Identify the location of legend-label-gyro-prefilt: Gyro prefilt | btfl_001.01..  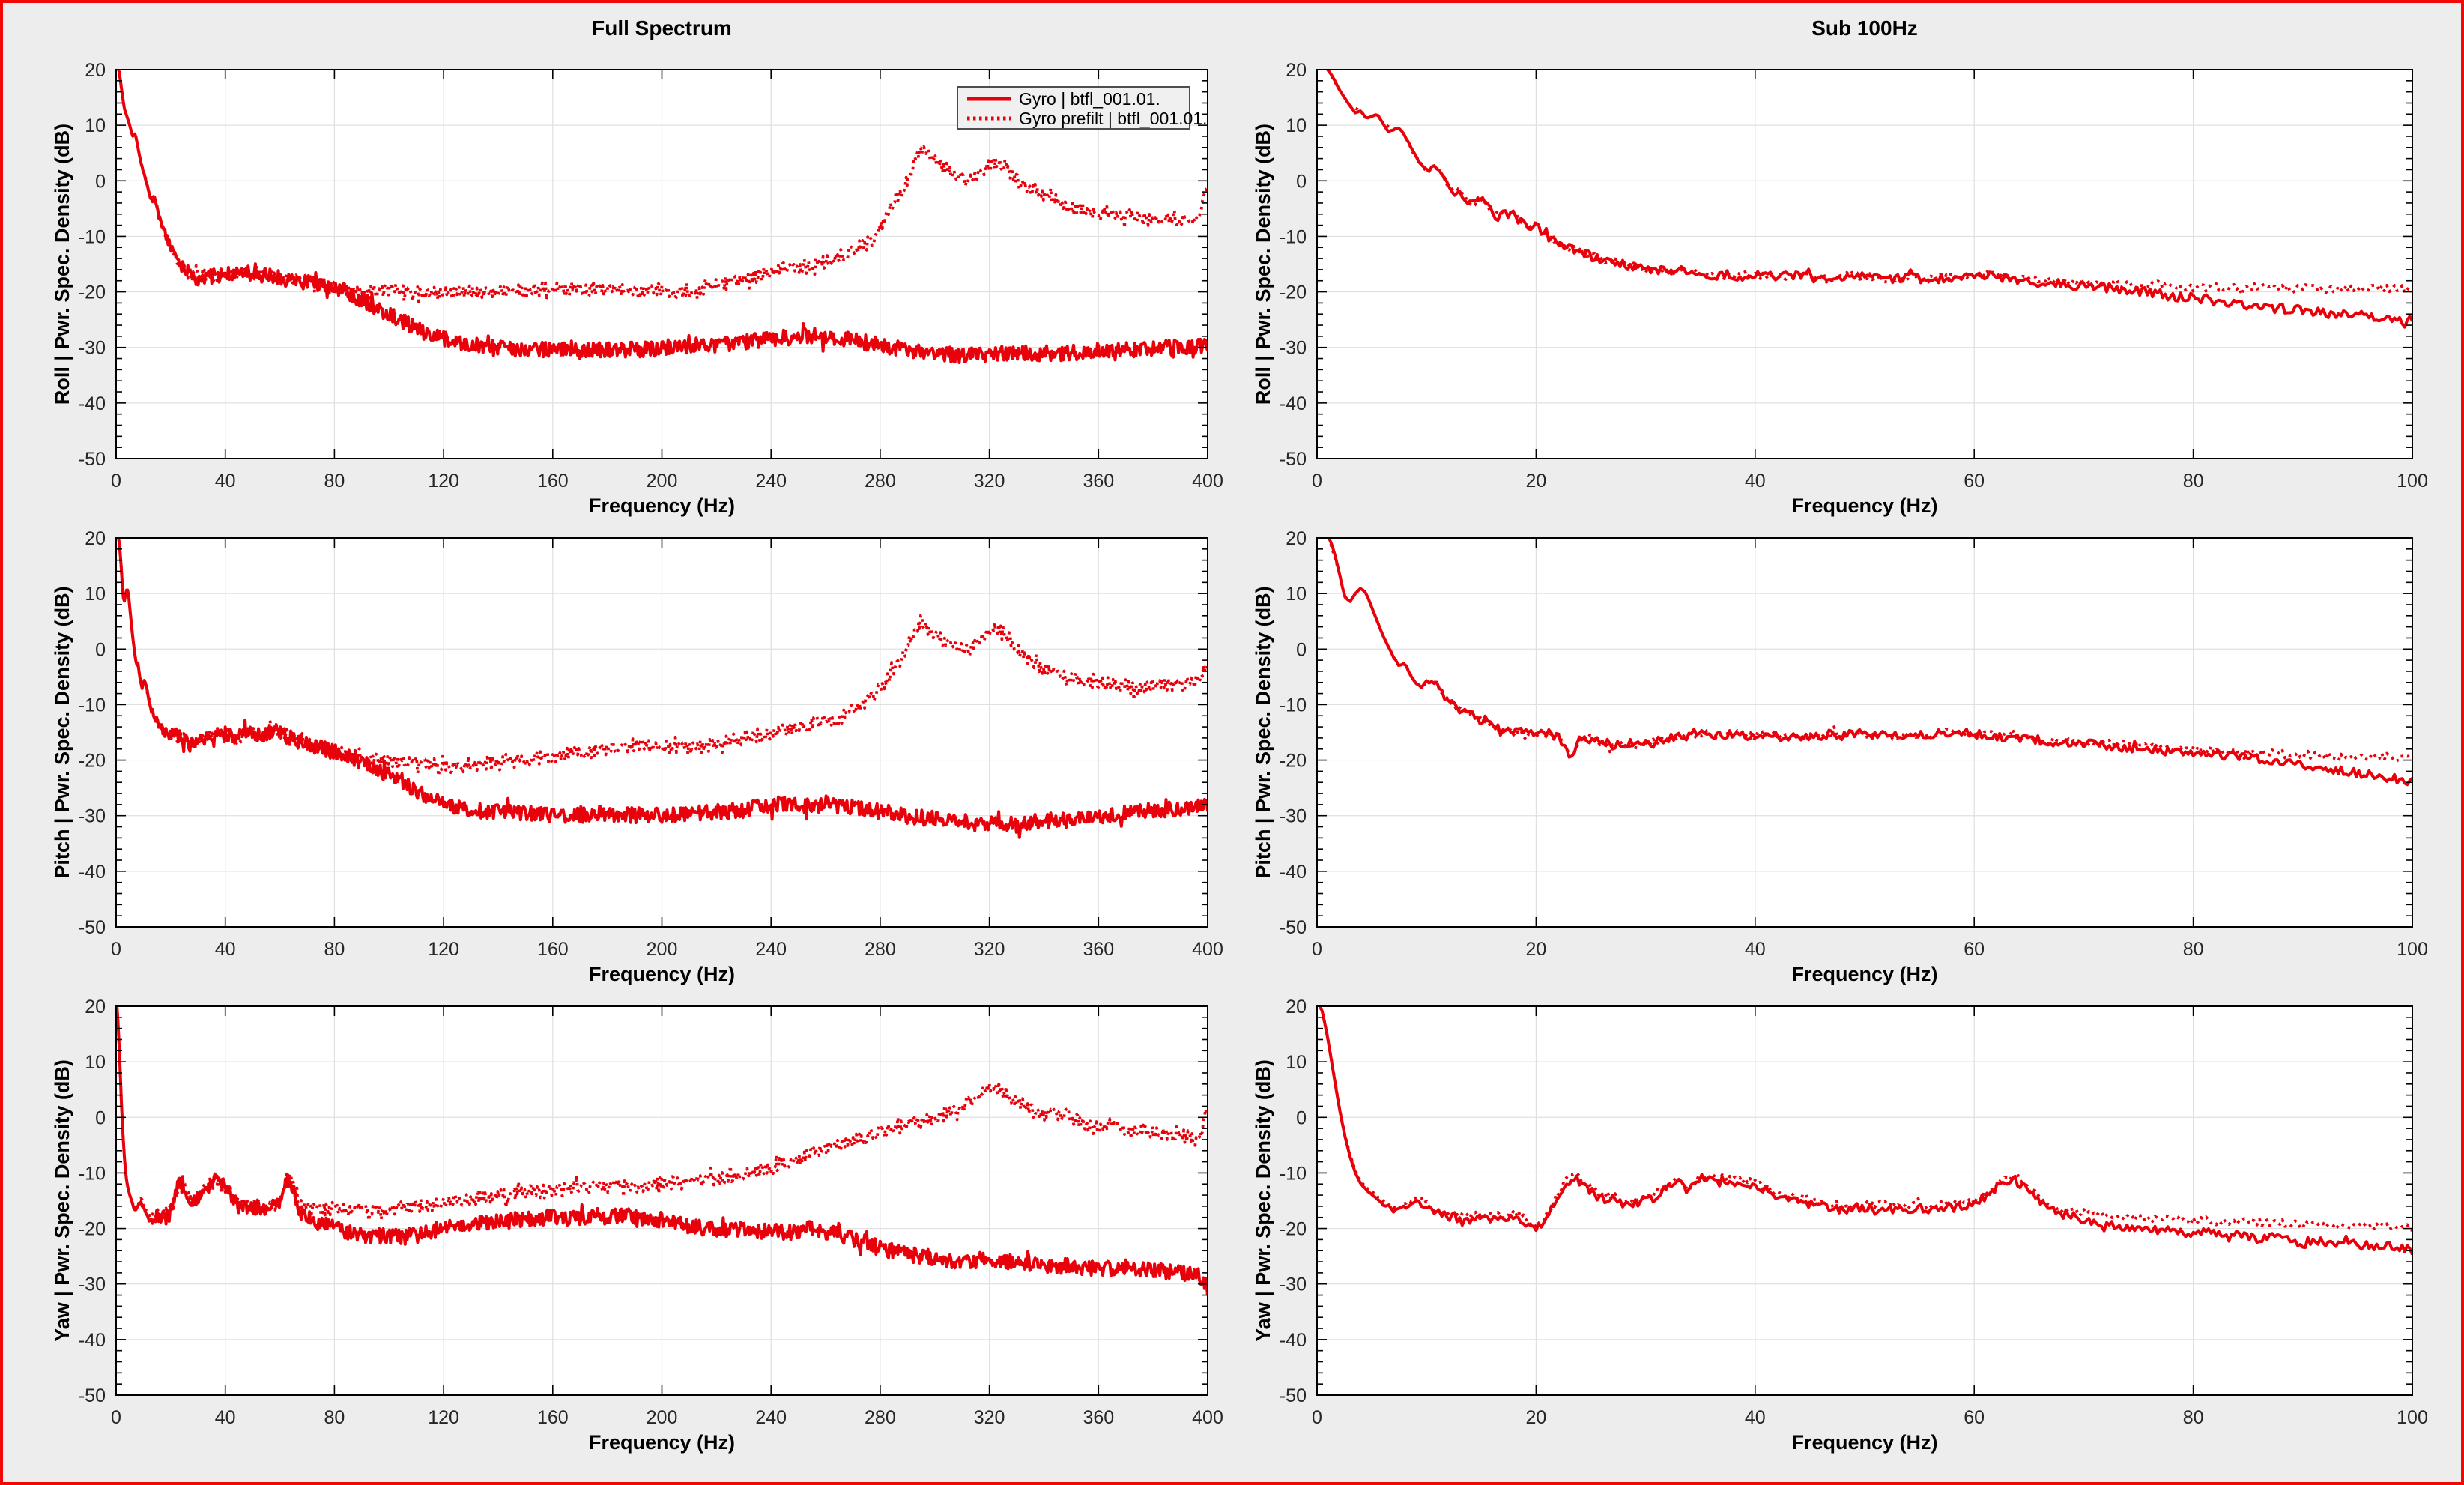
(1113, 118).